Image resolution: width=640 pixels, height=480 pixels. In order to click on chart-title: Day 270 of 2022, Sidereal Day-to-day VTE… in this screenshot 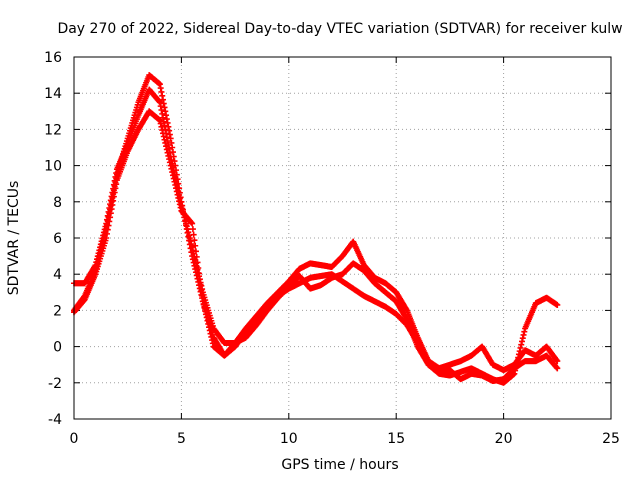, I will do `click(339, 29)`.